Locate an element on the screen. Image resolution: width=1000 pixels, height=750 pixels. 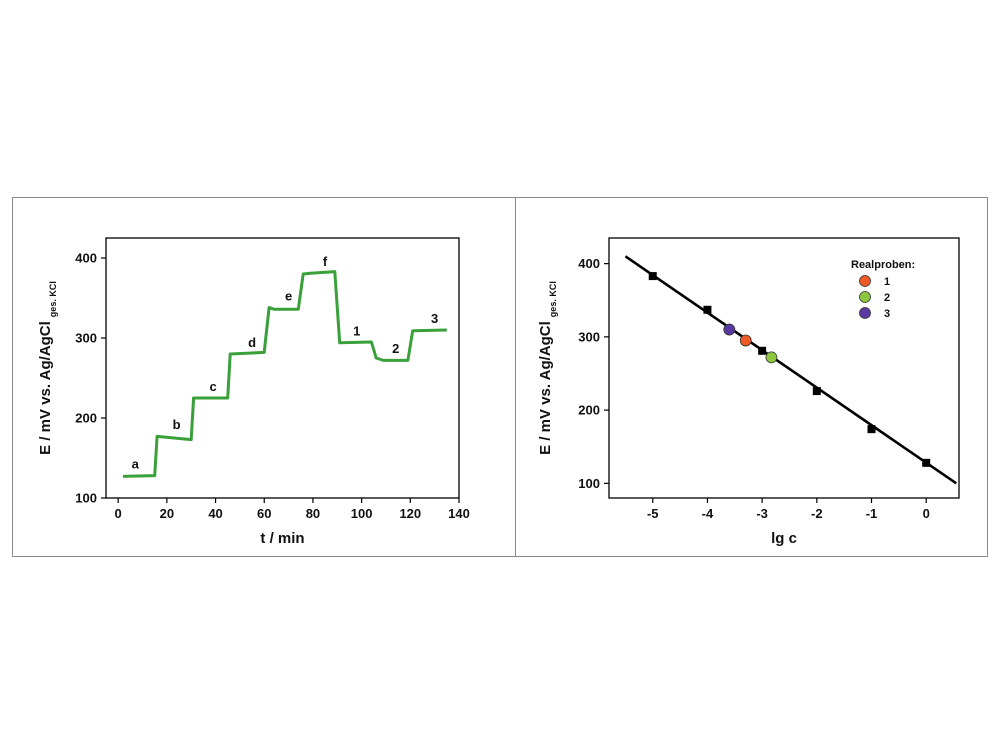
time-x-tick-label: 120 is located at coordinates (410, 513).